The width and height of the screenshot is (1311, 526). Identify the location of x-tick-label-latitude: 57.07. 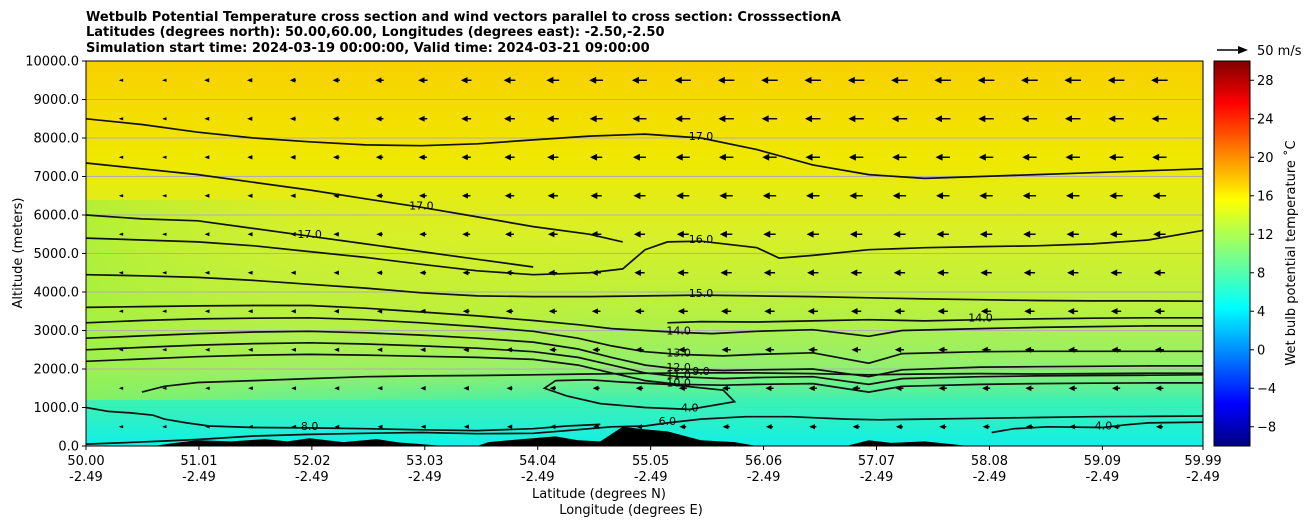
(876, 461).